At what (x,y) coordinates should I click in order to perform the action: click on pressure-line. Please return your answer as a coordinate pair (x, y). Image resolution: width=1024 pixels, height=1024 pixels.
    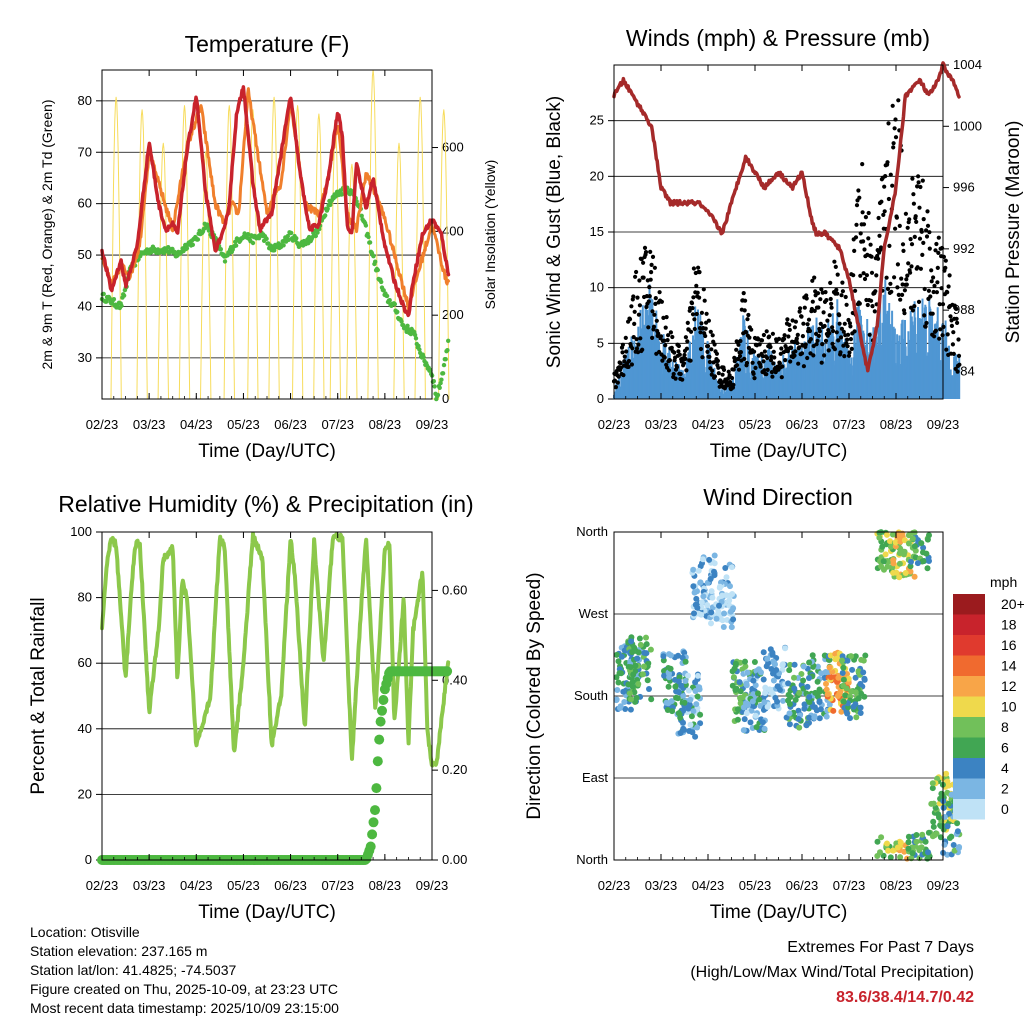
    Looking at the image, I should click on (786, 217).